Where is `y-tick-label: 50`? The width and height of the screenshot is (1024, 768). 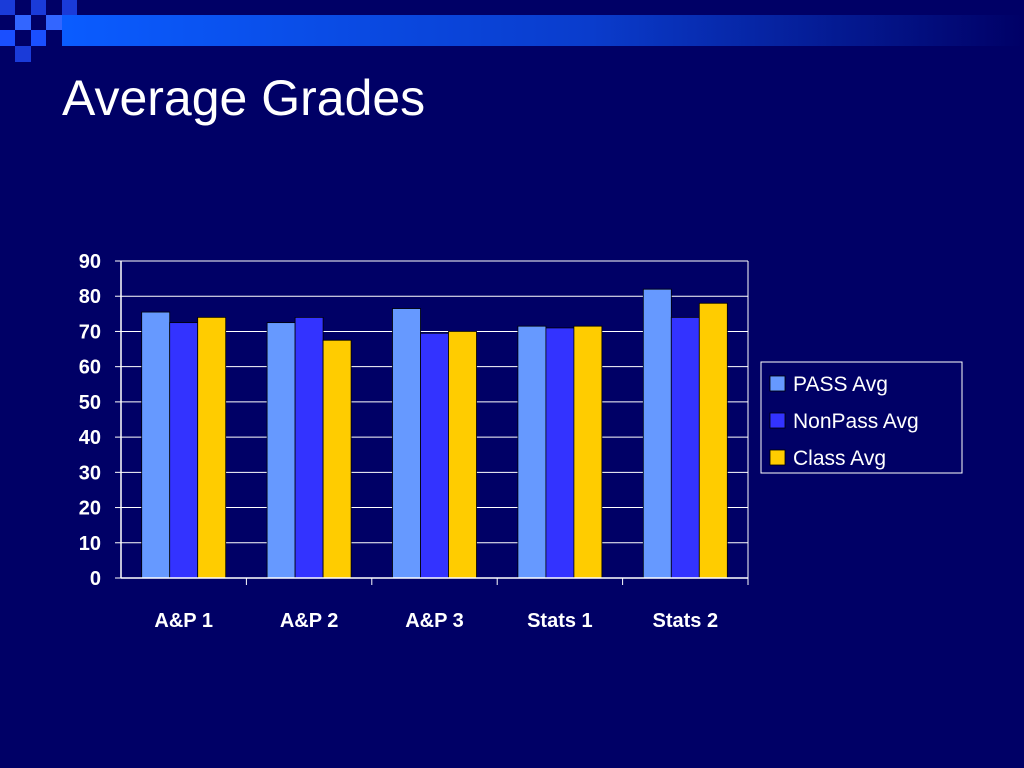 y-tick-label: 50 is located at coordinates (90, 403).